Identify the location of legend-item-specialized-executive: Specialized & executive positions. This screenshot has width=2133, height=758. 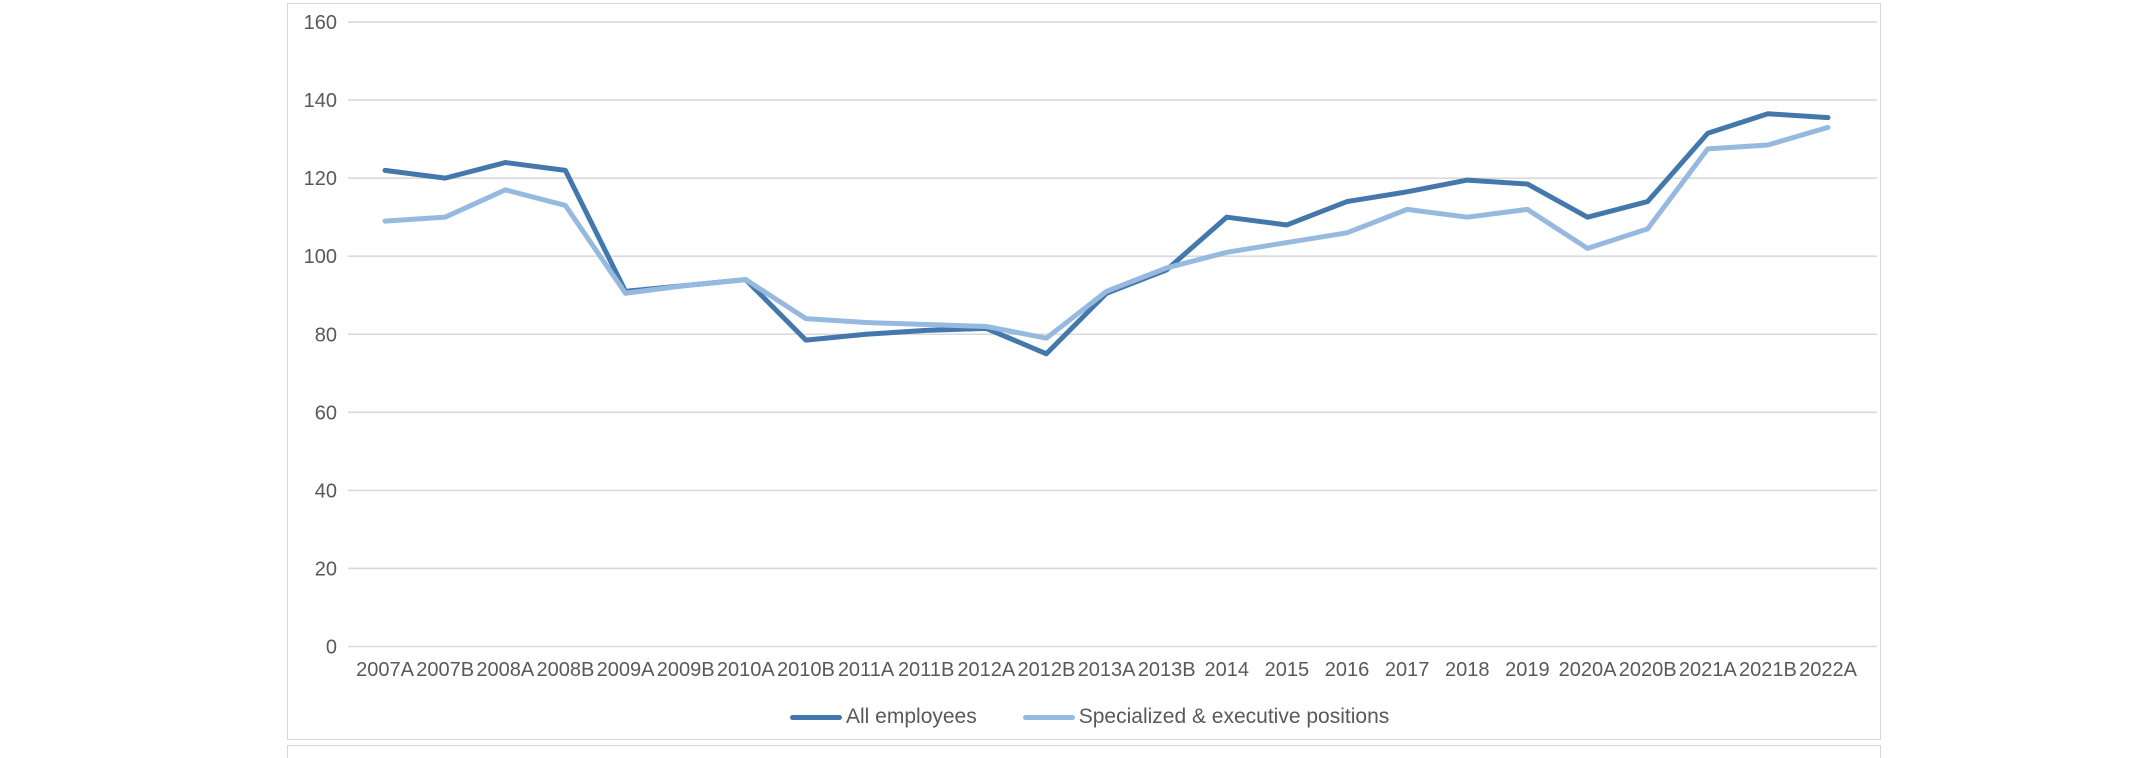
(1206, 717).